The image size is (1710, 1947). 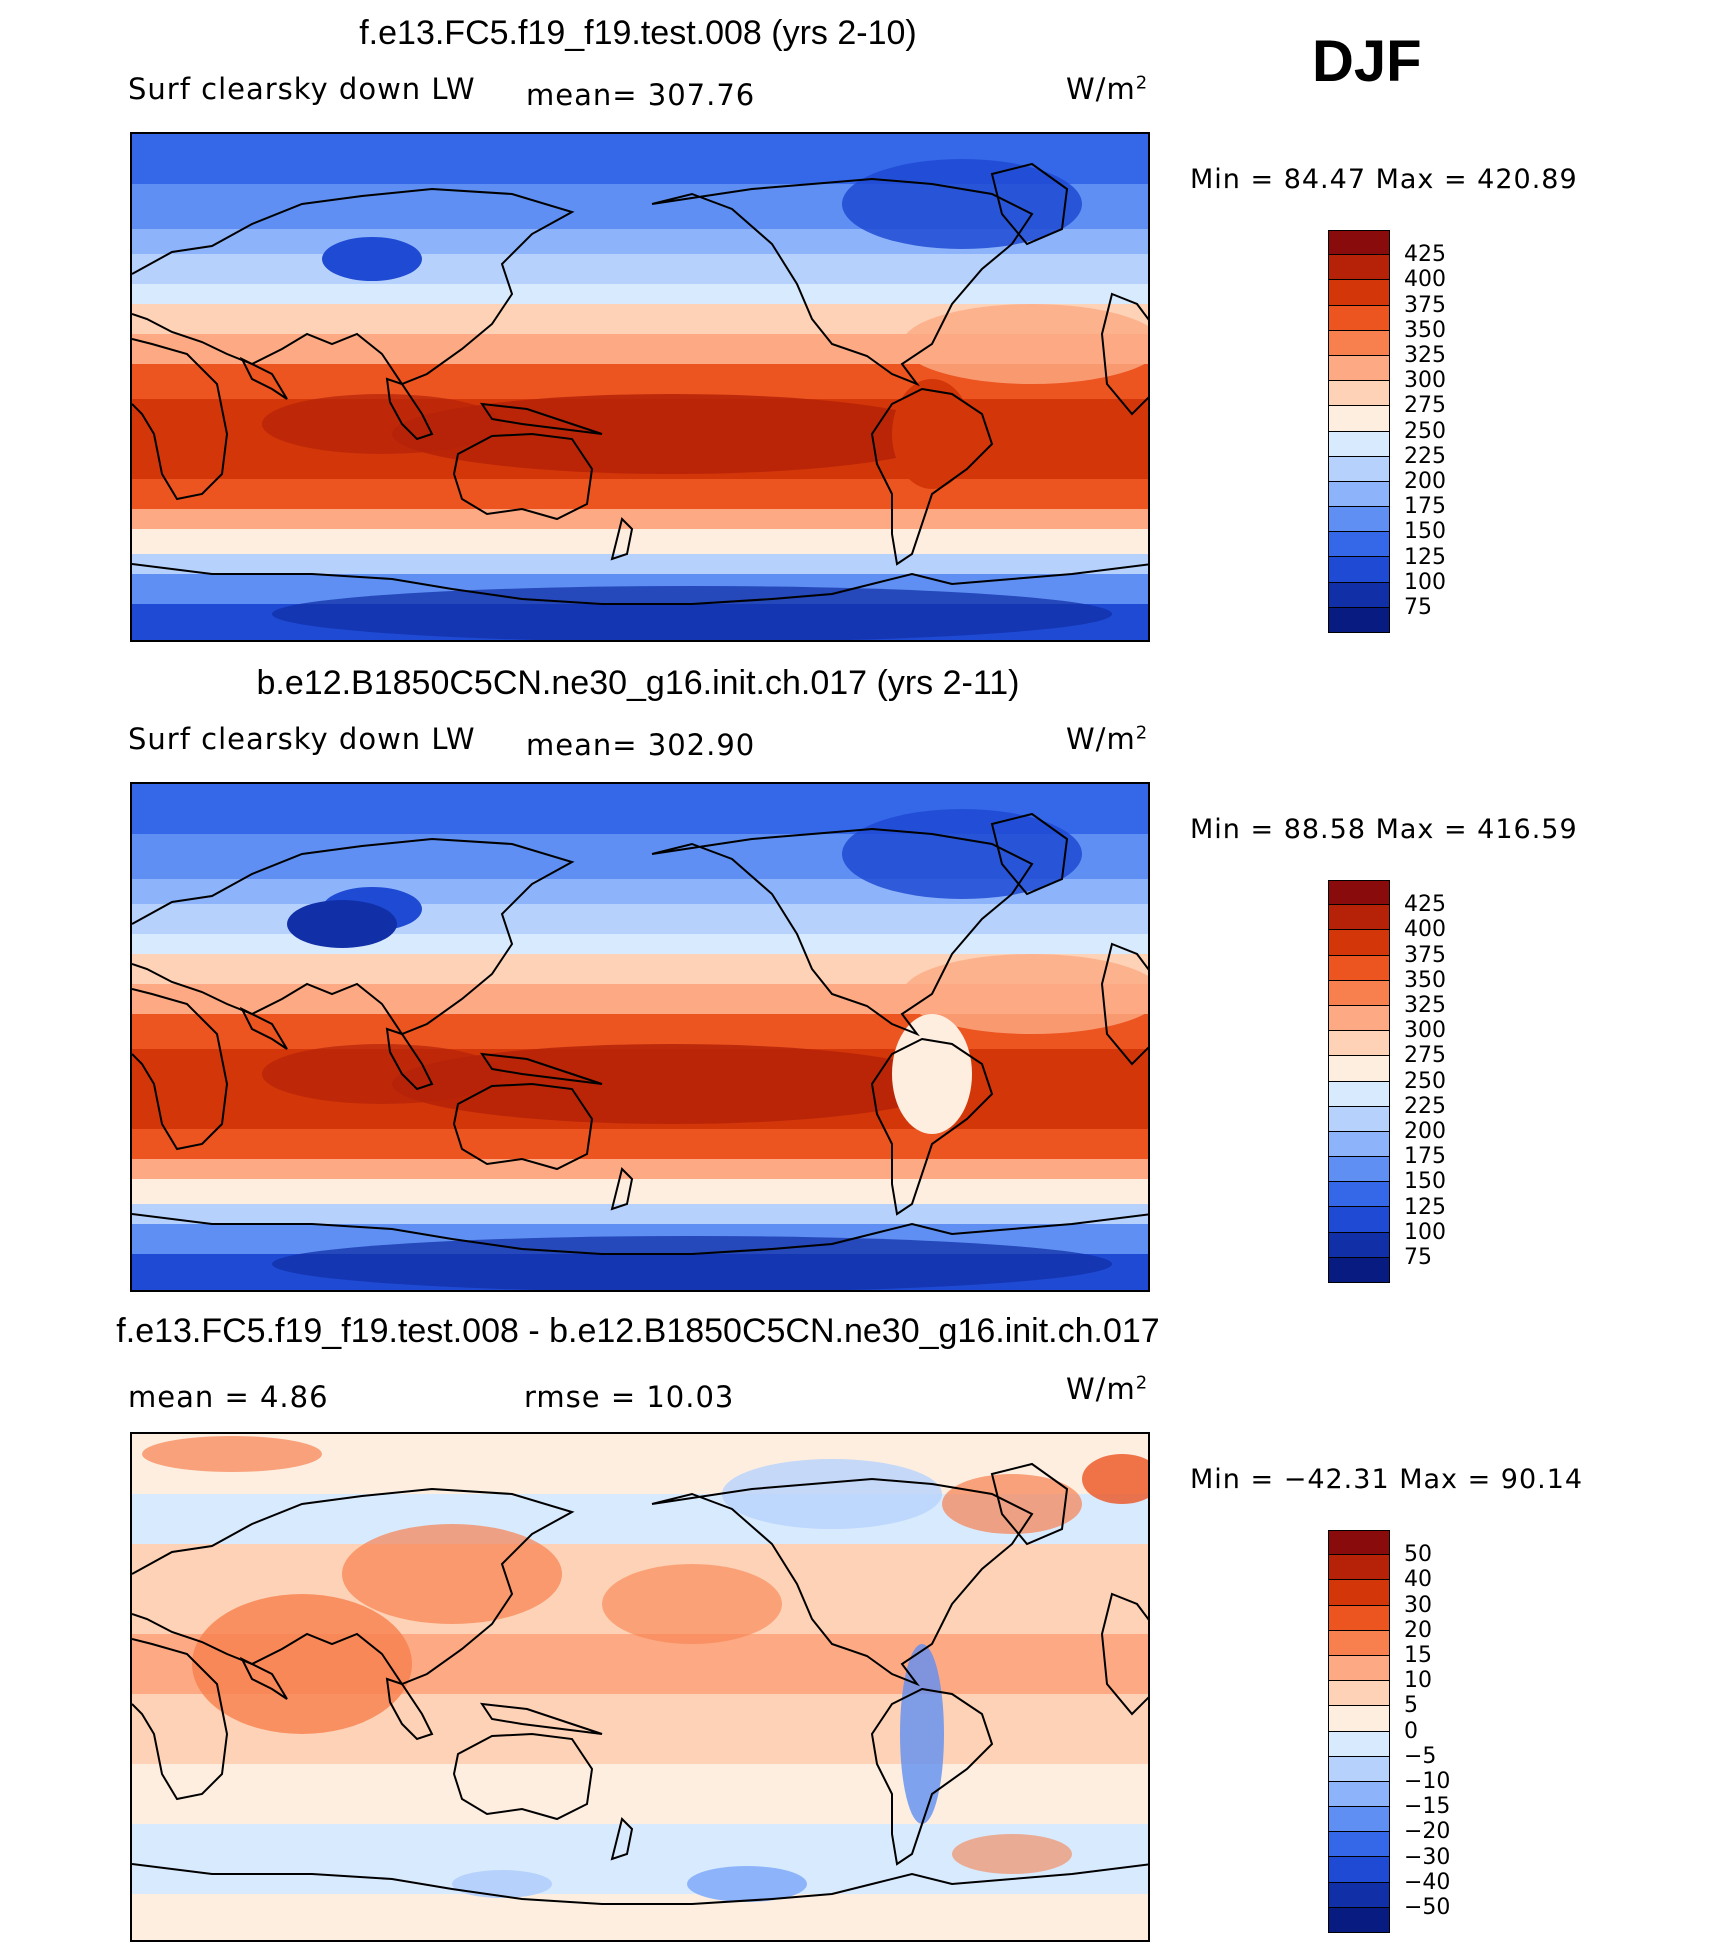 I want to click on panel-3-mean-label: mean = 4.86, so click(x=228, y=1397).